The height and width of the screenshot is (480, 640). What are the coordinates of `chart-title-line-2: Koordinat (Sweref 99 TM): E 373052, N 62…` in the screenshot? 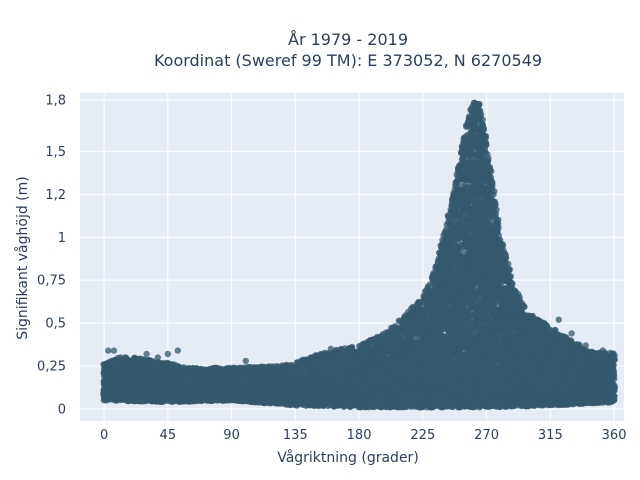 It's located at (348, 60).